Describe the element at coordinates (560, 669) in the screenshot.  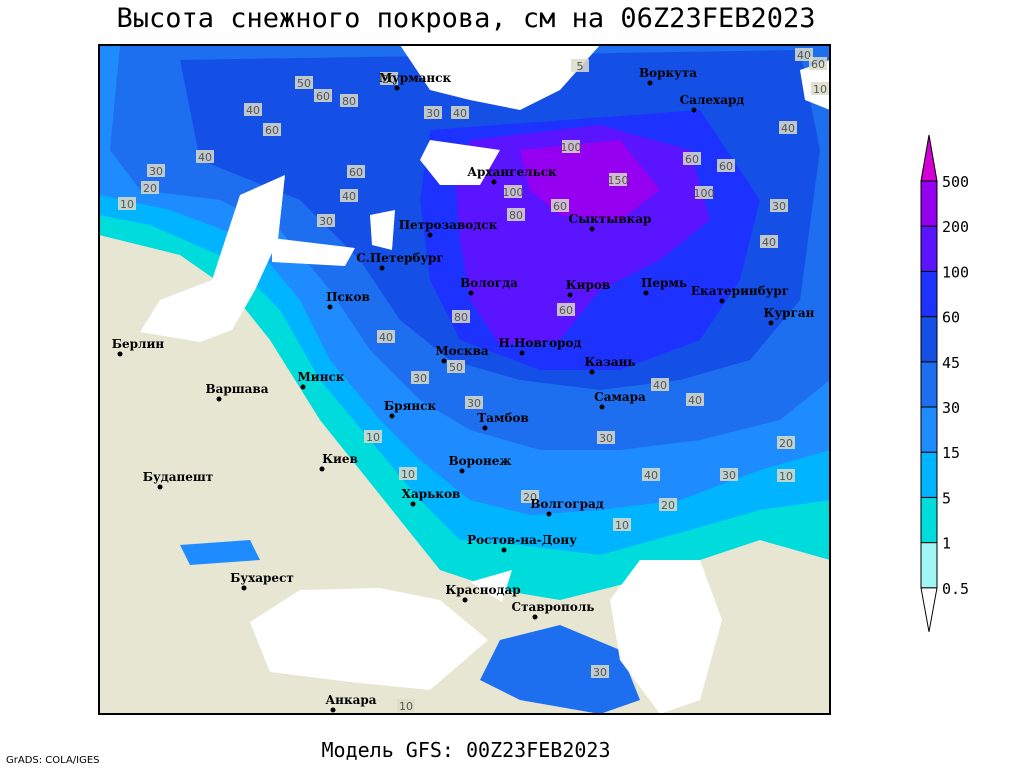
I see `snow-caucasus` at that location.